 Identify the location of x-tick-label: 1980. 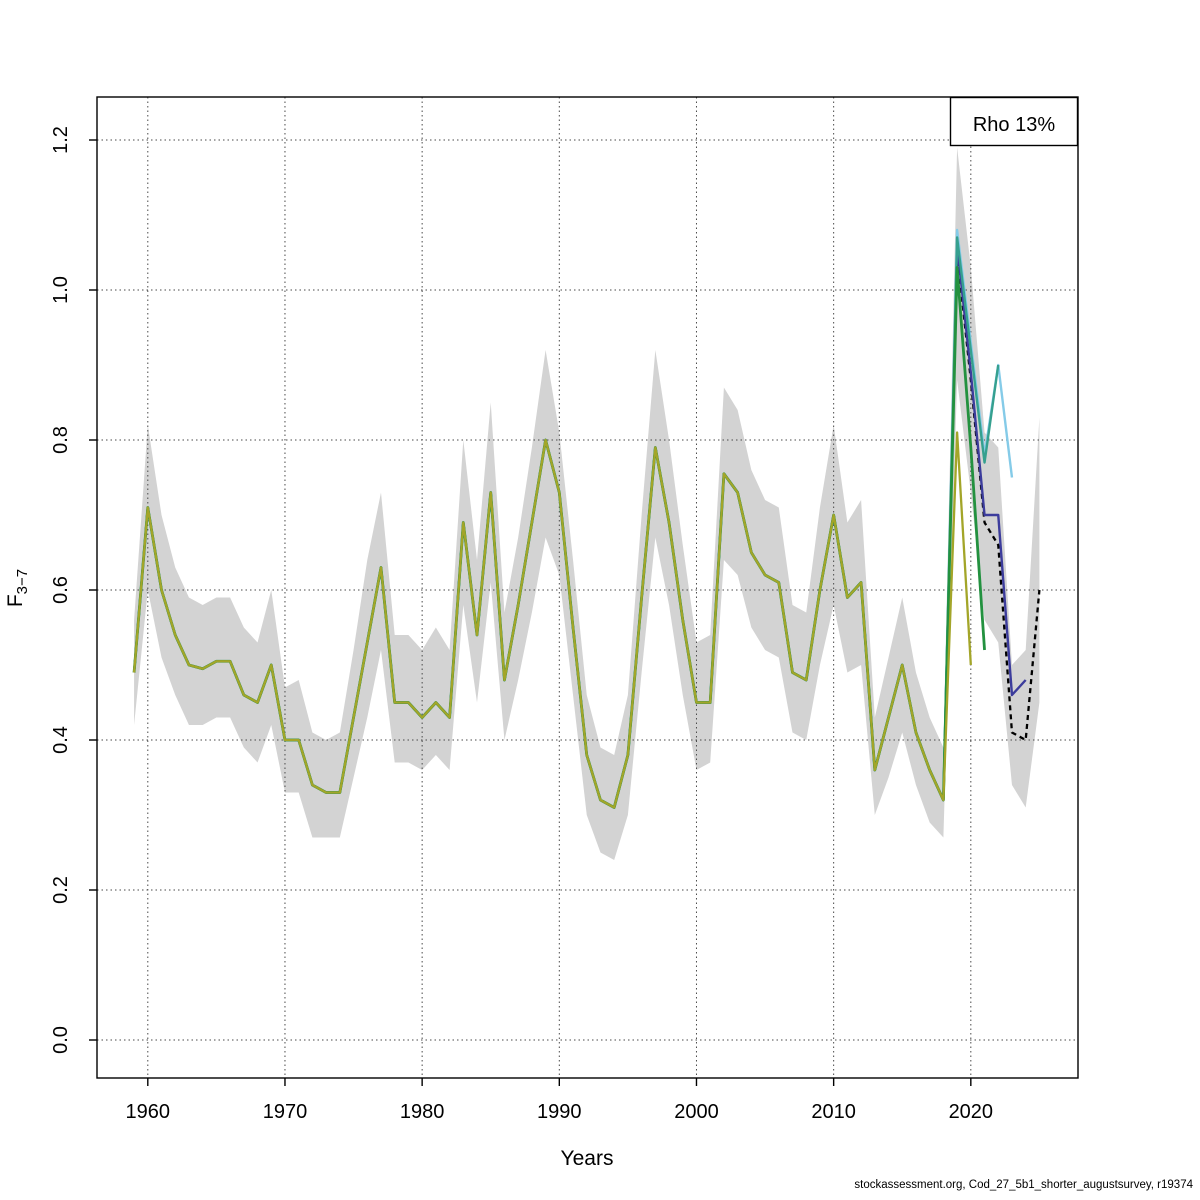
(422, 1112).